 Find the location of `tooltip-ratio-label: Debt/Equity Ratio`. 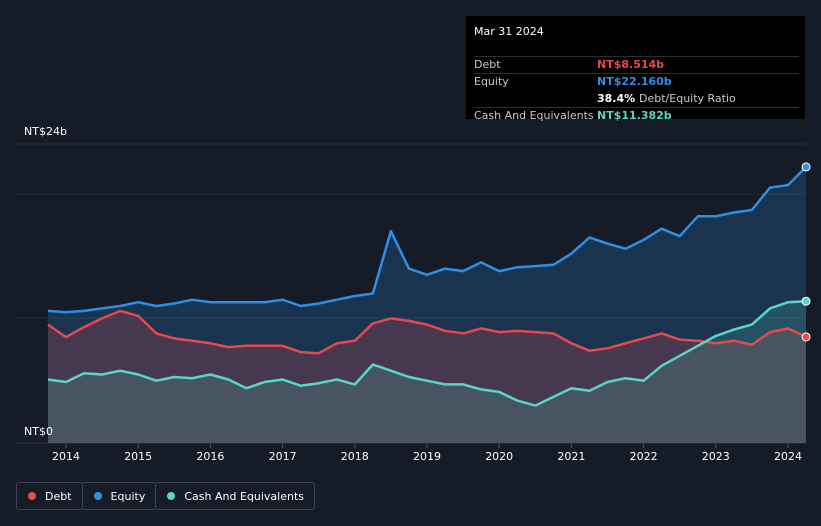

tooltip-ratio-label: Debt/Equity Ratio is located at coordinates (687, 98).